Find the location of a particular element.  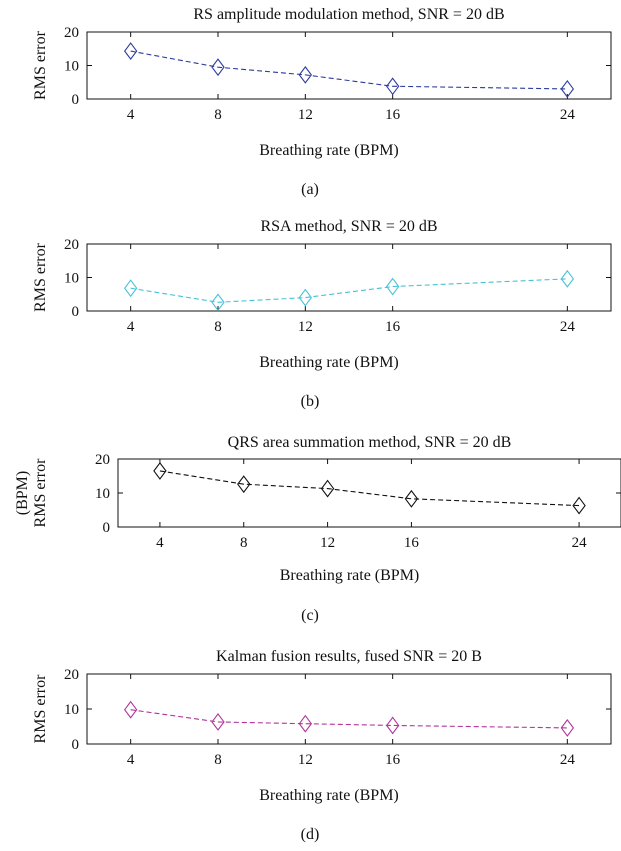

chart-title: Kalman fusion results, fused SNR = 20 B is located at coordinates (349, 656).